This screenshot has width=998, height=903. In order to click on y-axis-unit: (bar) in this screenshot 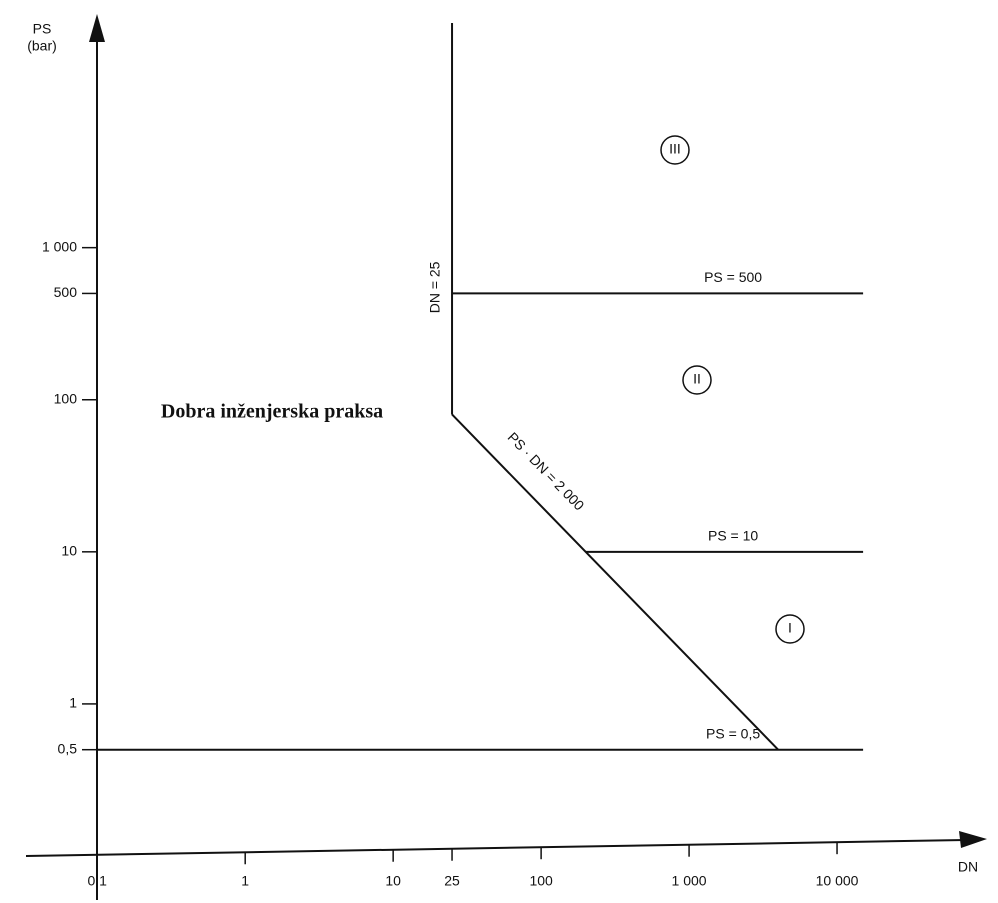, I will do `click(42, 46)`.